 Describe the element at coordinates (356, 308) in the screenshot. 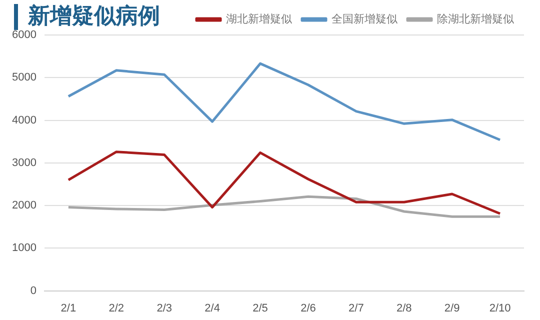

I see `x-tick-label: 2/7` at that location.